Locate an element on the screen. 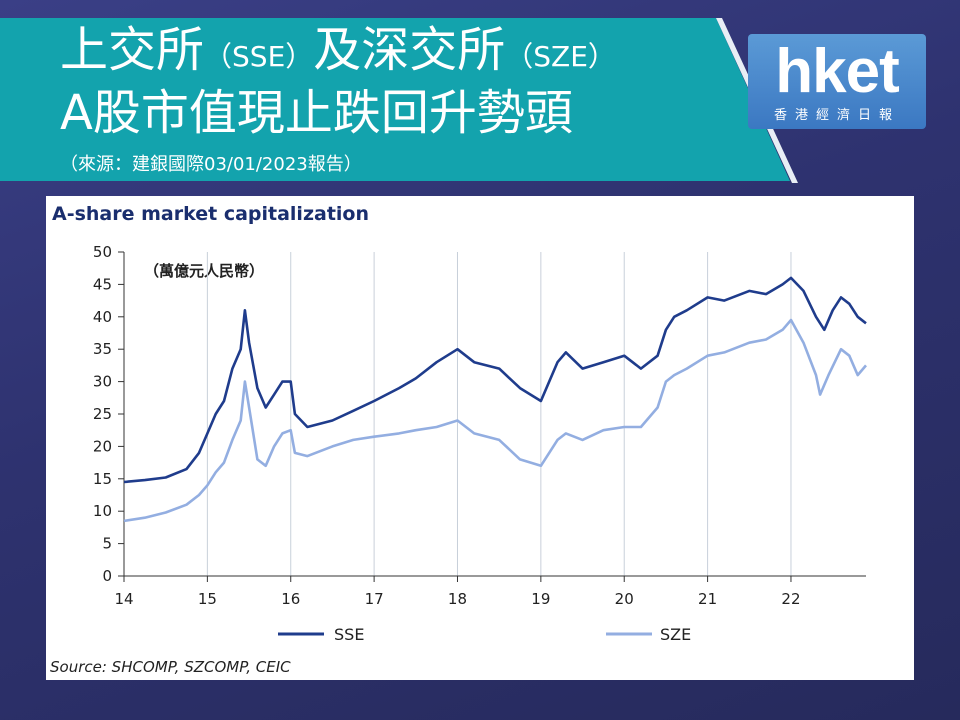 The height and width of the screenshot is (720, 960). y-tick-label-5: 5 is located at coordinates (107, 544).